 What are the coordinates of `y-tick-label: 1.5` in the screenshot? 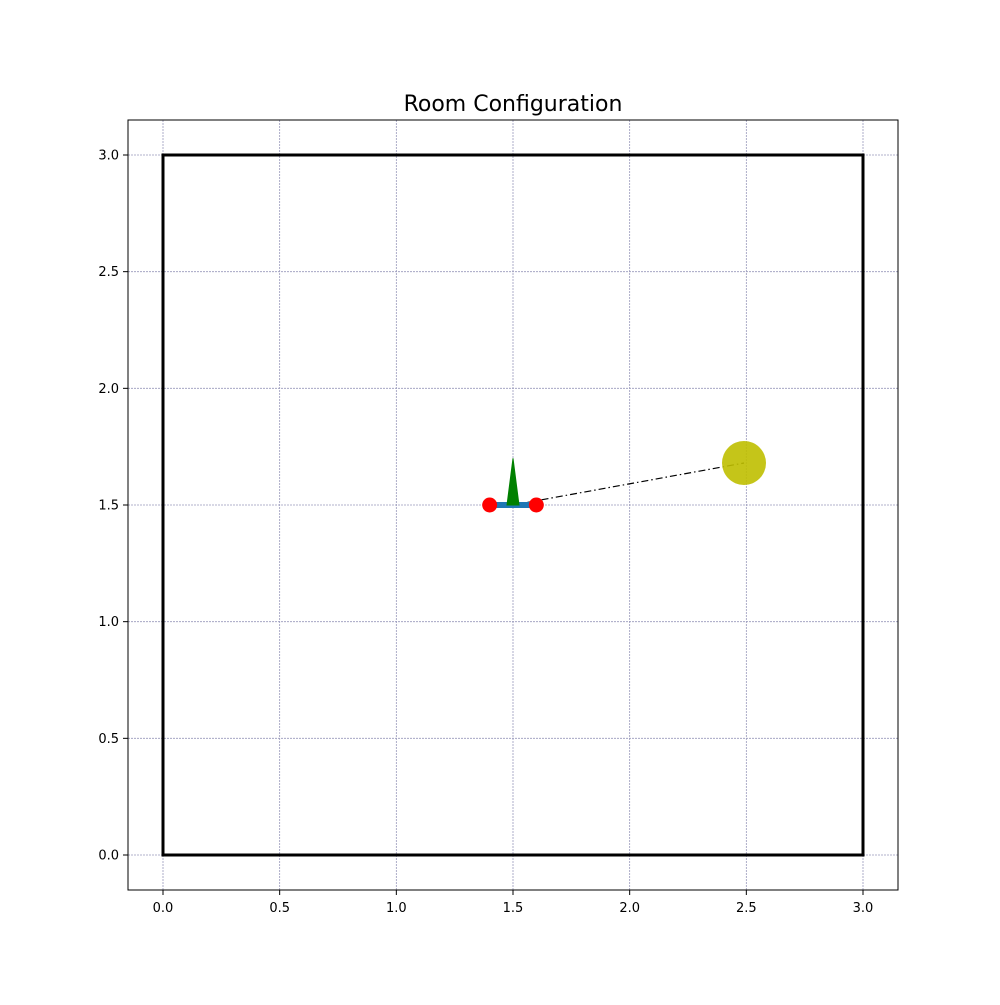 It's located at (108, 506).